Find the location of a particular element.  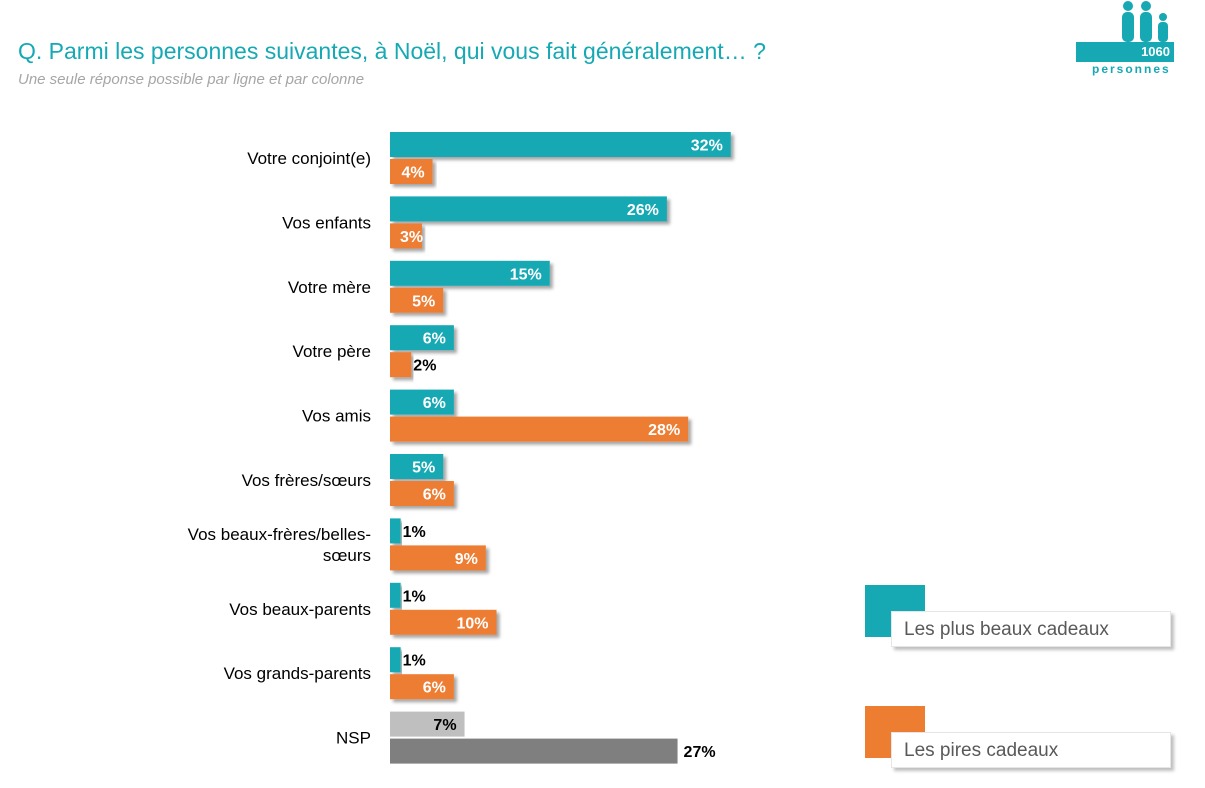

category-label: Vos frères/sœurs is located at coordinates (306, 480).